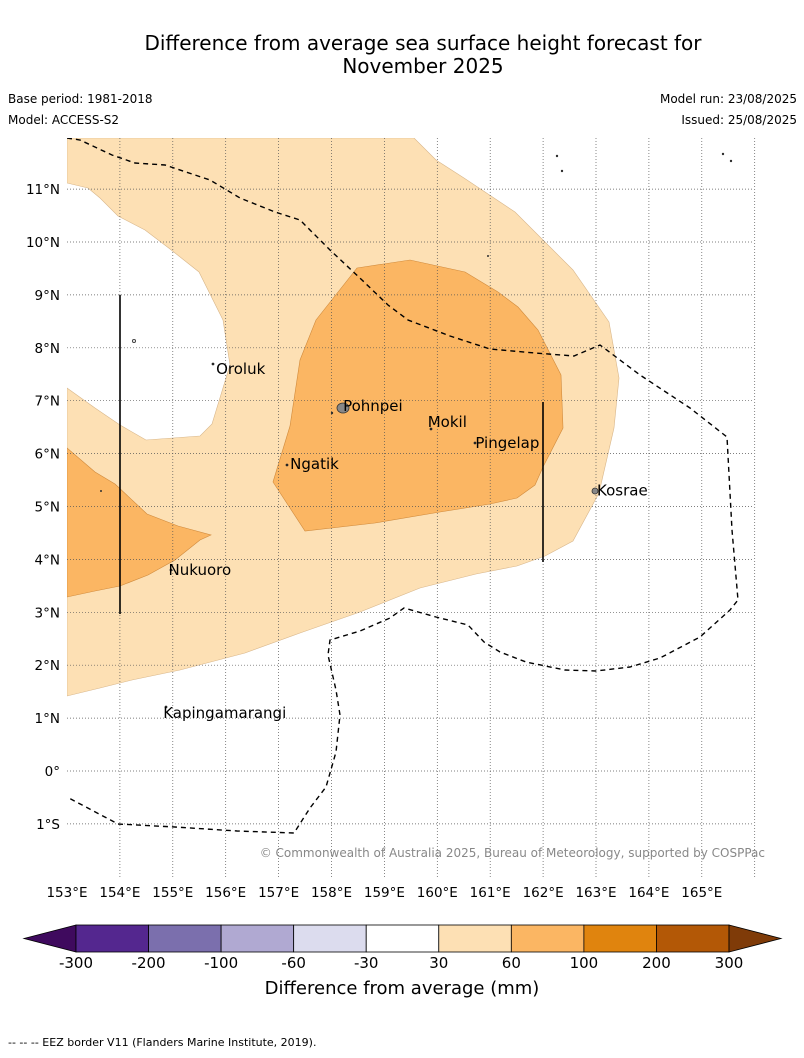 The width and height of the screenshot is (804, 1058). Describe the element at coordinates (225, 893) in the screenshot. I see `lon-tick-label: 156°E` at that location.